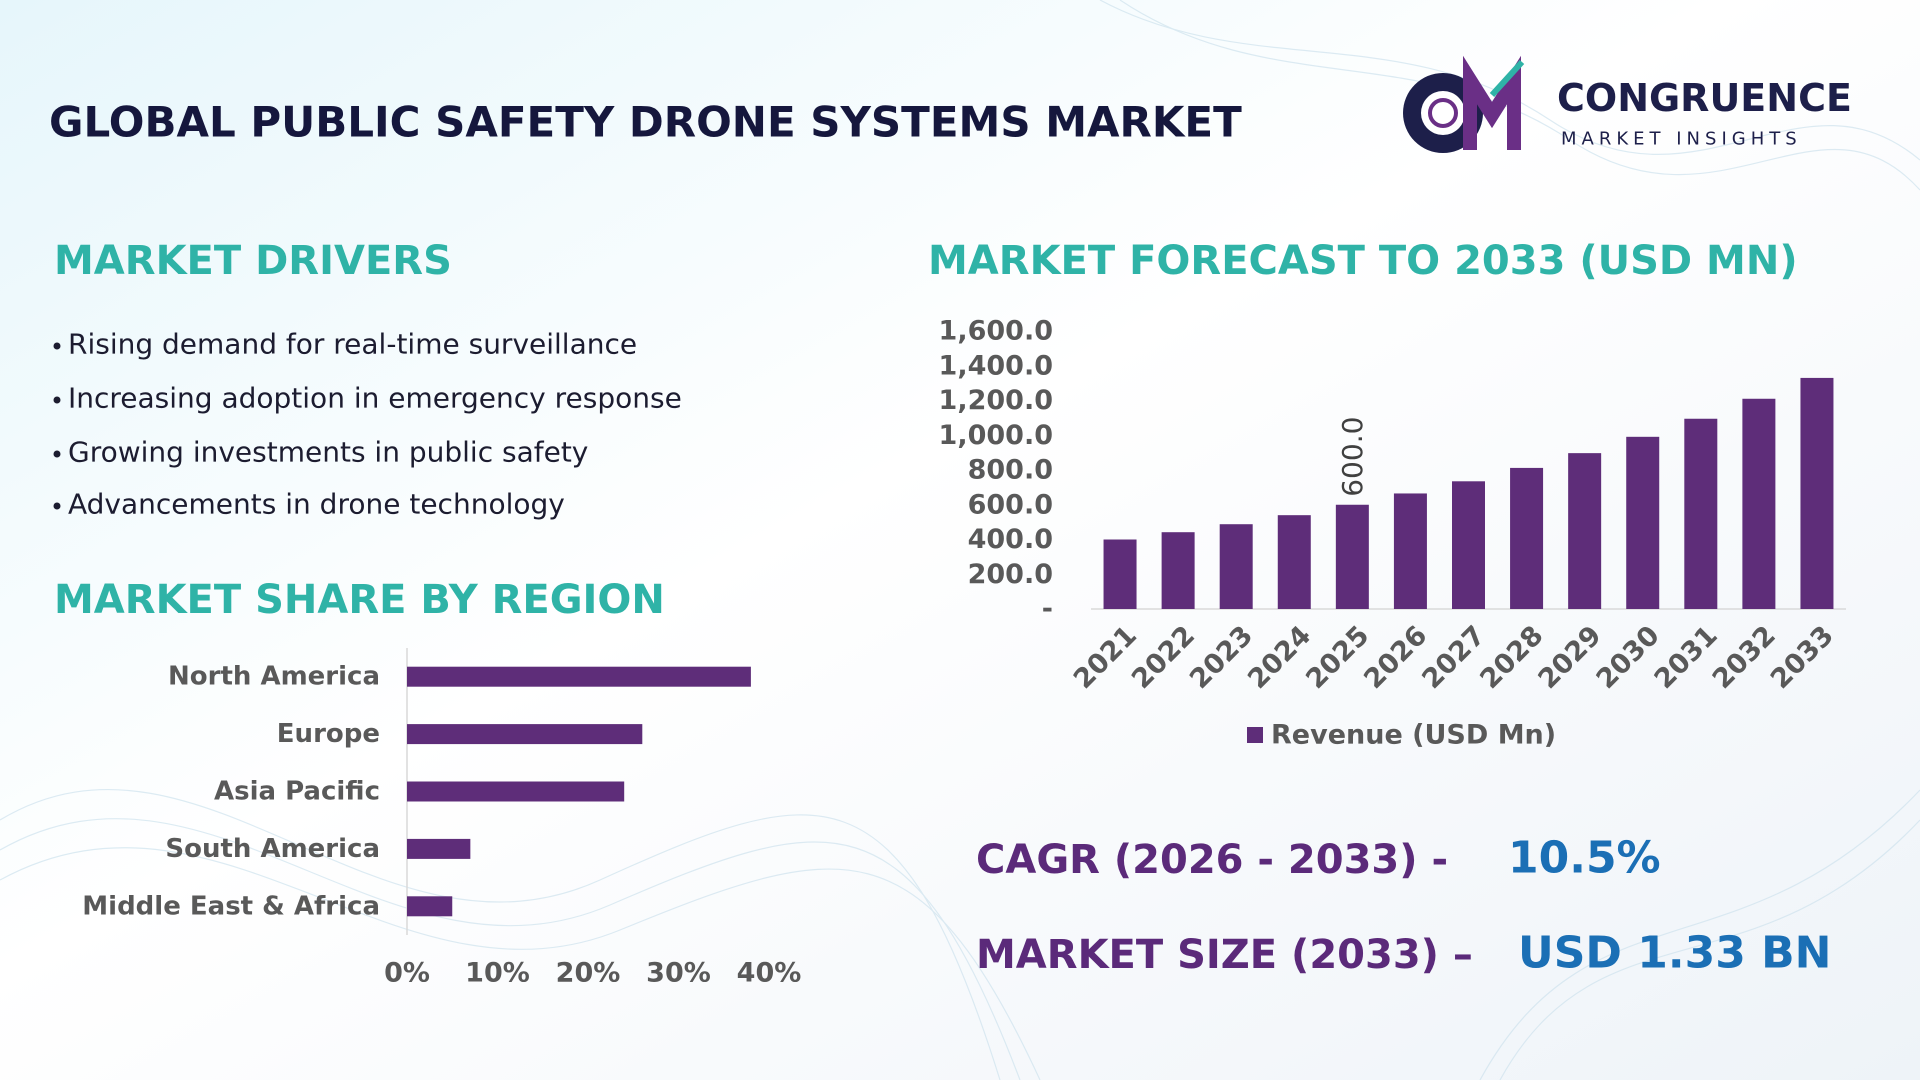  What do you see at coordinates (996, 365) in the screenshot?
I see `y-tick-label: 1,400.0` at bounding box center [996, 365].